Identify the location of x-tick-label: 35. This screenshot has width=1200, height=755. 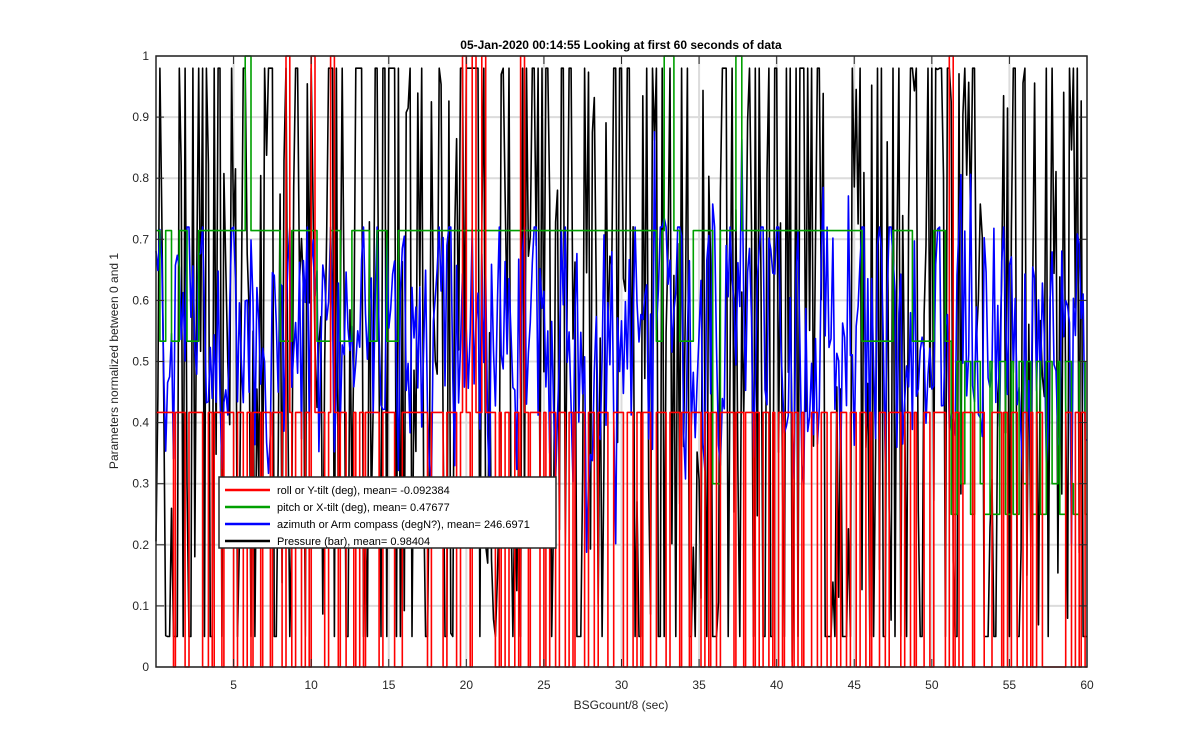
(699, 685).